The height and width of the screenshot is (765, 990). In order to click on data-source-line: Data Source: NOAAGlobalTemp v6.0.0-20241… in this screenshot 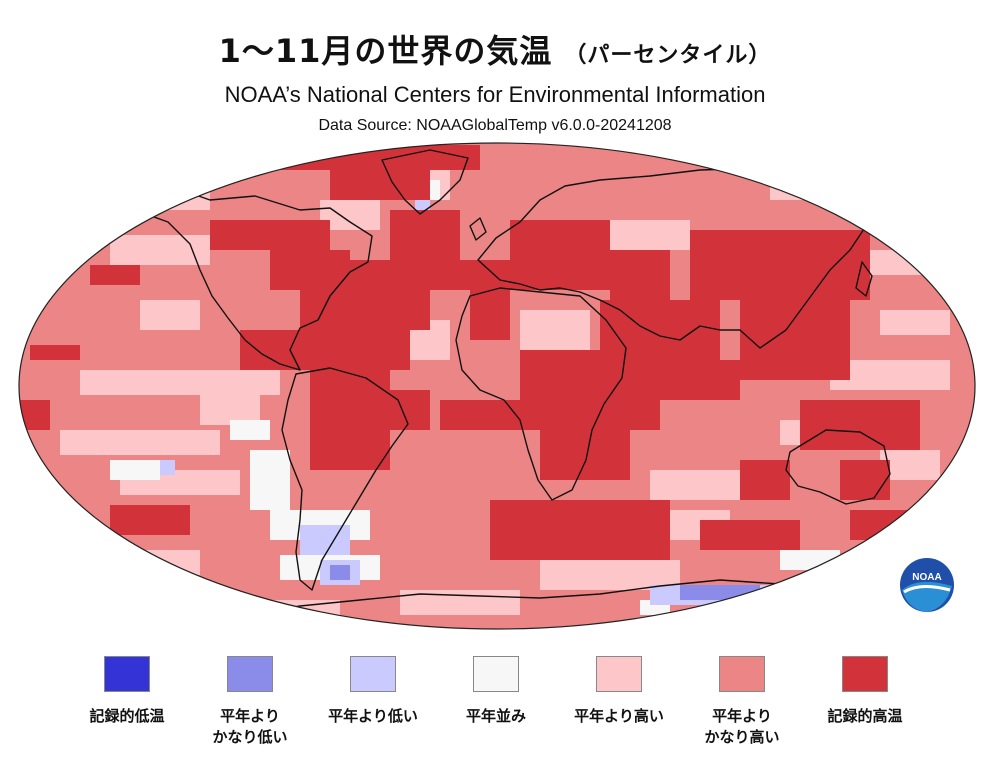, I will do `click(495, 125)`.